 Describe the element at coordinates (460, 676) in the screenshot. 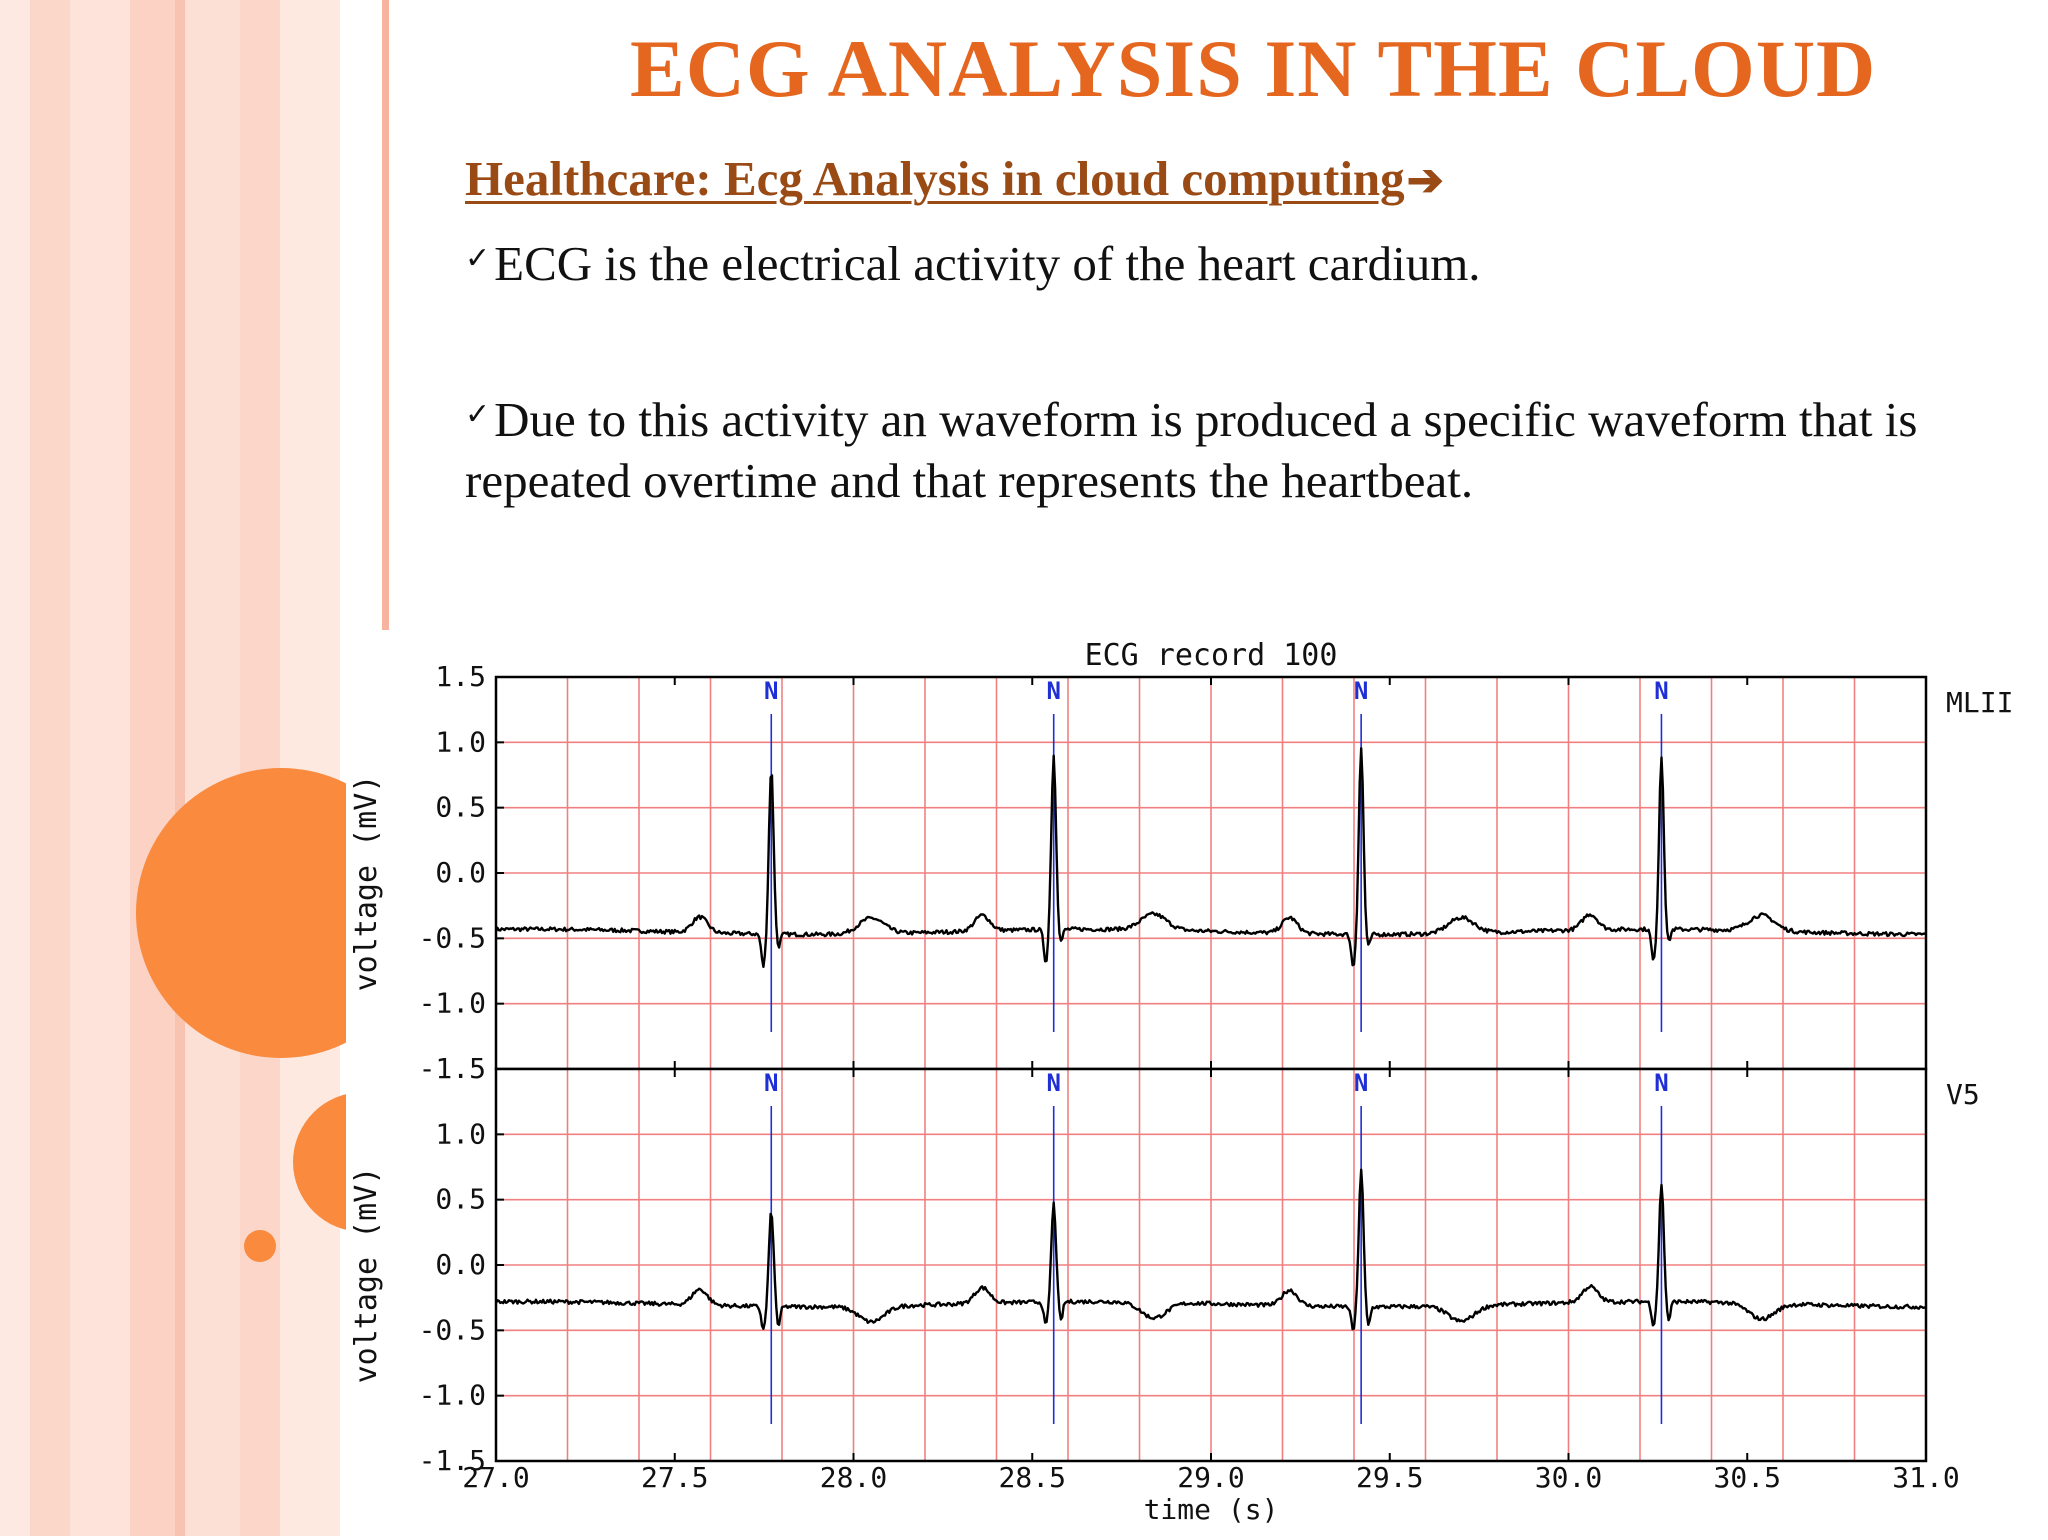

I see `y-tick-label: 1.5` at that location.